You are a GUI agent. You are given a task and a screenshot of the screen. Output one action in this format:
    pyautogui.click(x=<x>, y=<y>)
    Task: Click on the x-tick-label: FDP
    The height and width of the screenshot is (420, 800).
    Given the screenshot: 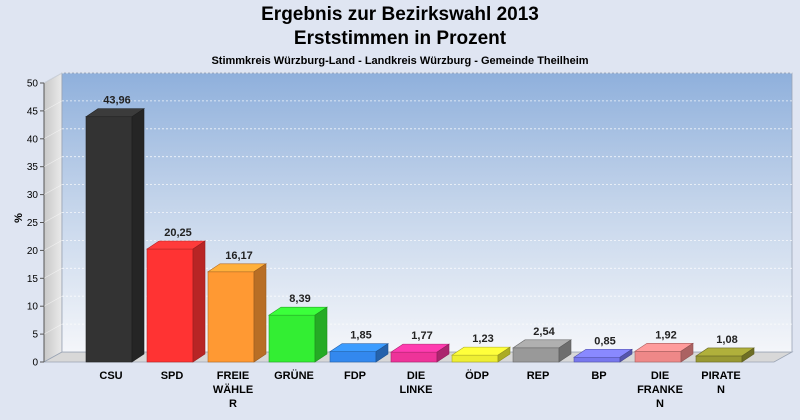 What is the action you would take?
    pyautogui.click(x=355, y=376)
    